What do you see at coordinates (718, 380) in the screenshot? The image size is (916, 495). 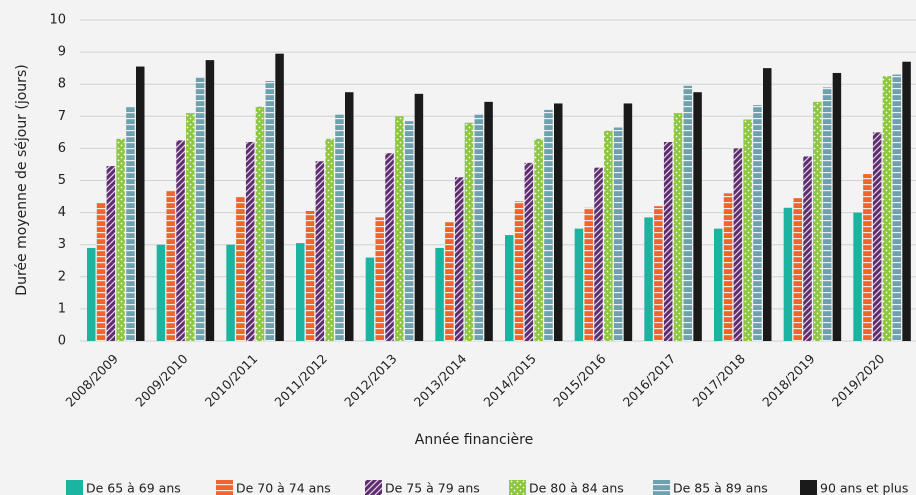 I see `x-tick-label: 2017/2018` at bounding box center [718, 380].